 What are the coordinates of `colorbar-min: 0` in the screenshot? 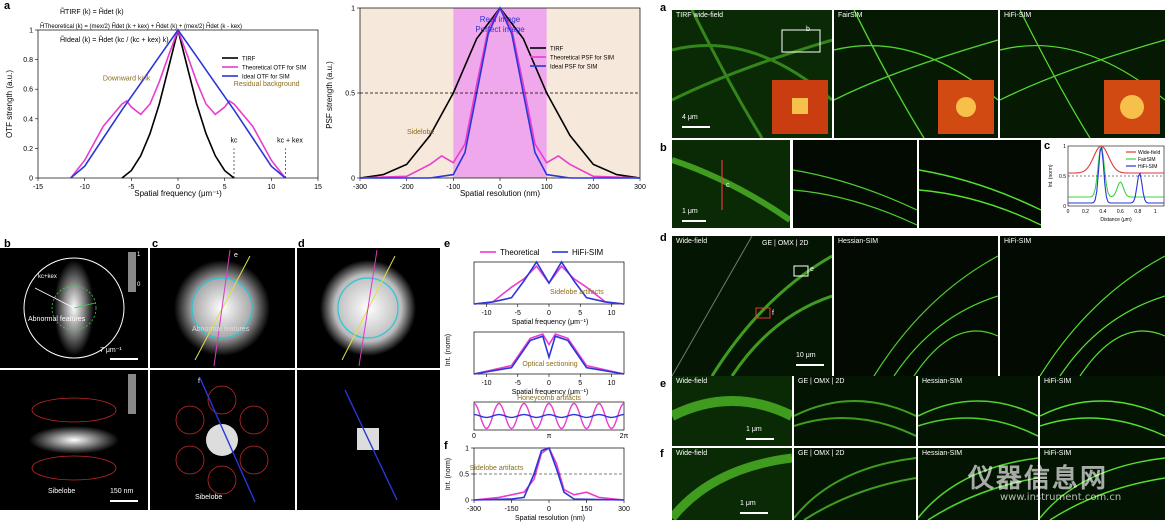 It's located at (139, 285).